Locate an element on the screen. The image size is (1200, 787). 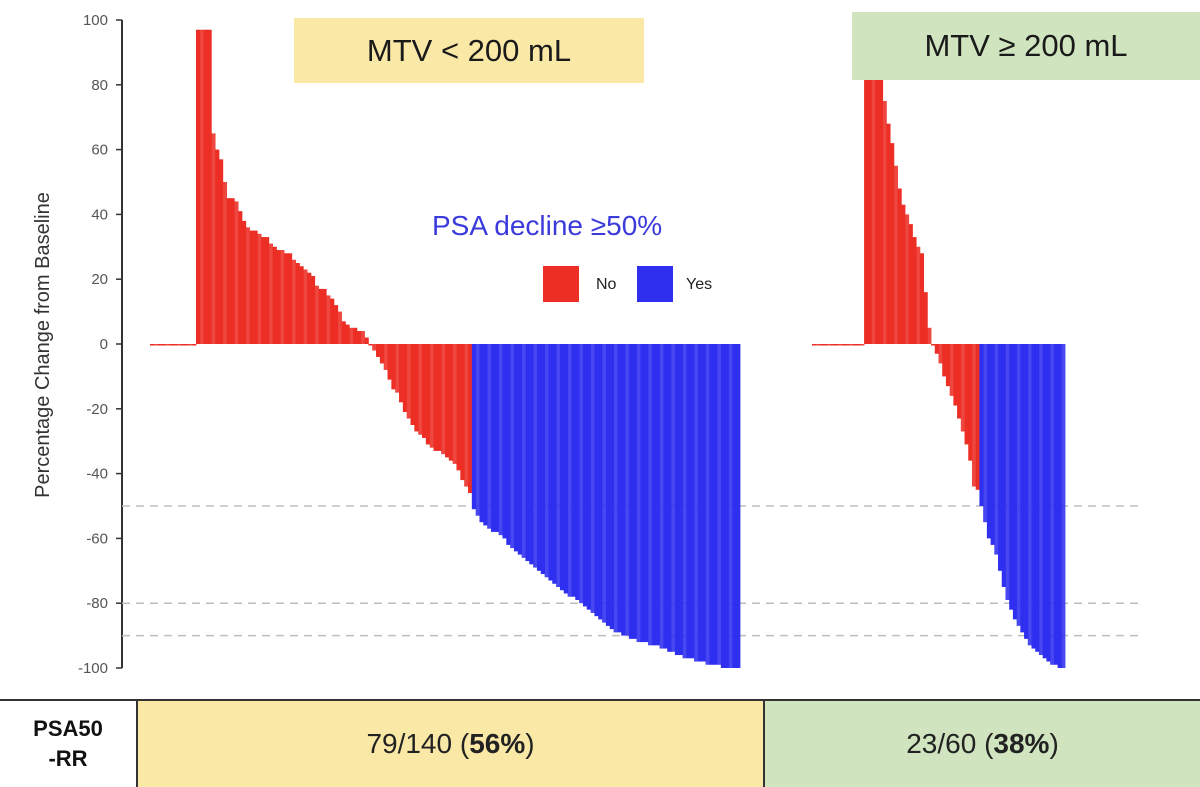
rr-right-count: 23/60 is located at coordinates (941, 743).